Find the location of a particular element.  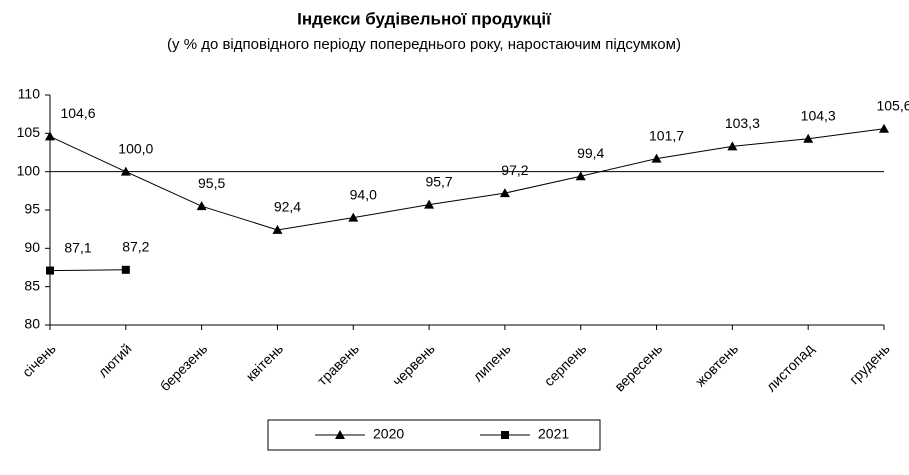

x-tick-label: січень is located at coordinates (39, 360).